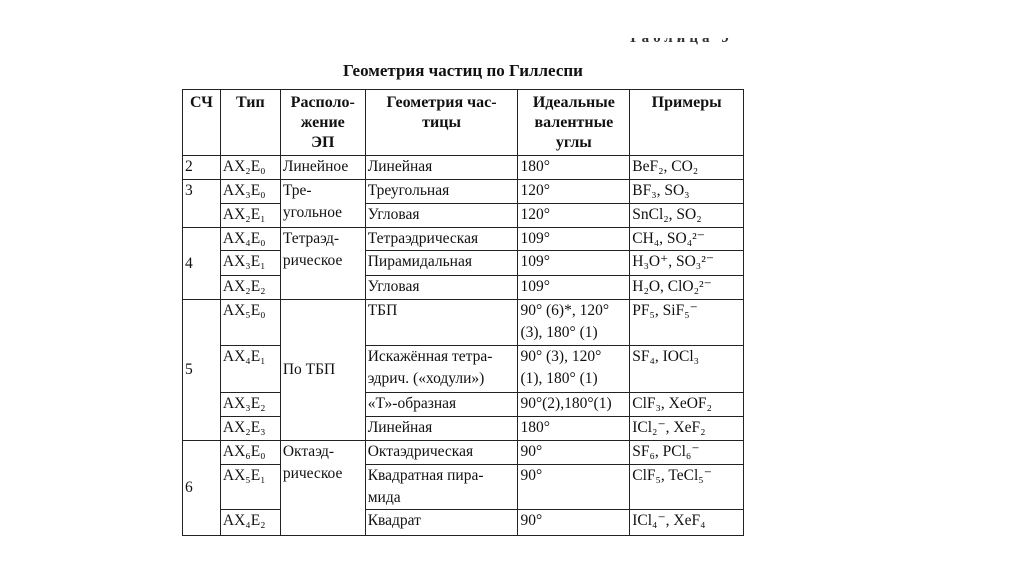 Image resolution: width=1024 pixels, height=574 pixels. Describe the element at coordinates (250, 404) in the screenshot. I see `cell-type: AX₃E₂` at that location.